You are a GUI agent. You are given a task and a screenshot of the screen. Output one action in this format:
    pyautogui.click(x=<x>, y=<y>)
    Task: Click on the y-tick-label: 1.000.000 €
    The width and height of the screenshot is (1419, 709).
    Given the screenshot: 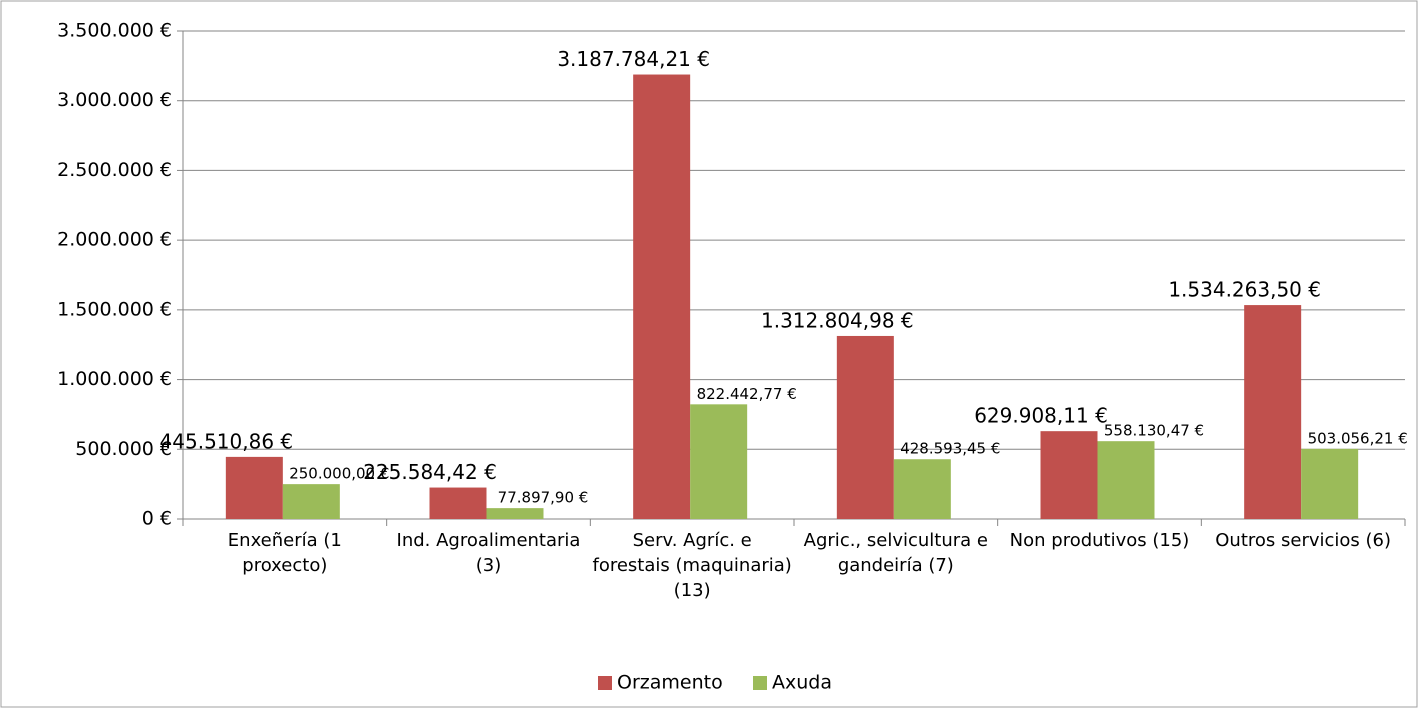 What is the action you would take?
    pyautogui.click(x=114, y=379)
    